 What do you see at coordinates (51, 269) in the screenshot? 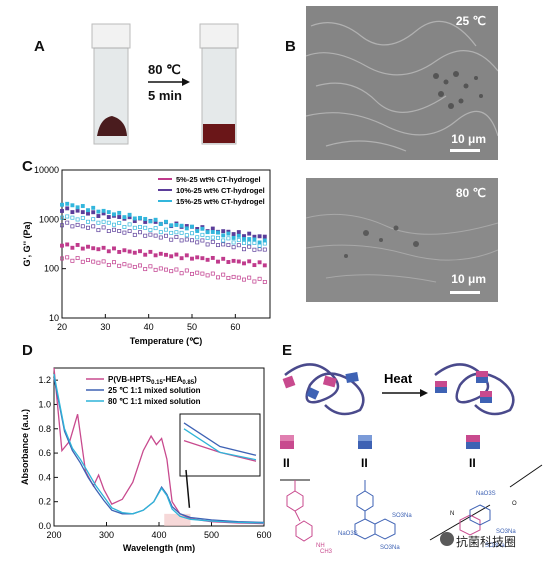
I see `y-tick-label-c: 100` at bounding box center [51, 269].